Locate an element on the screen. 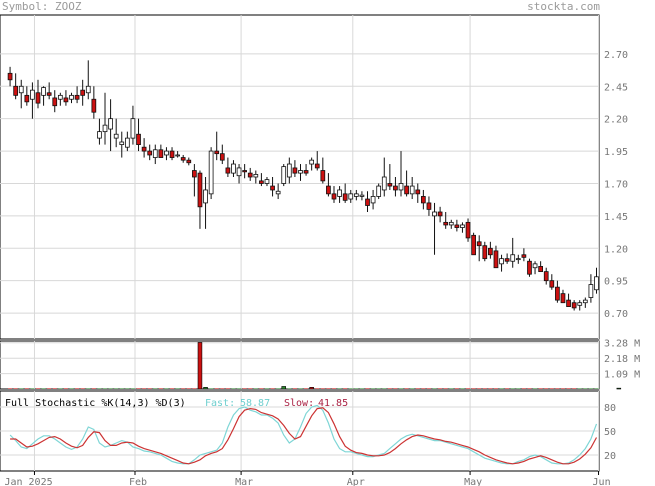 The image size is (655, 486). volume-panel: 3.28 M 2.18 M 1.09 M is located at coordinates (320, 364).